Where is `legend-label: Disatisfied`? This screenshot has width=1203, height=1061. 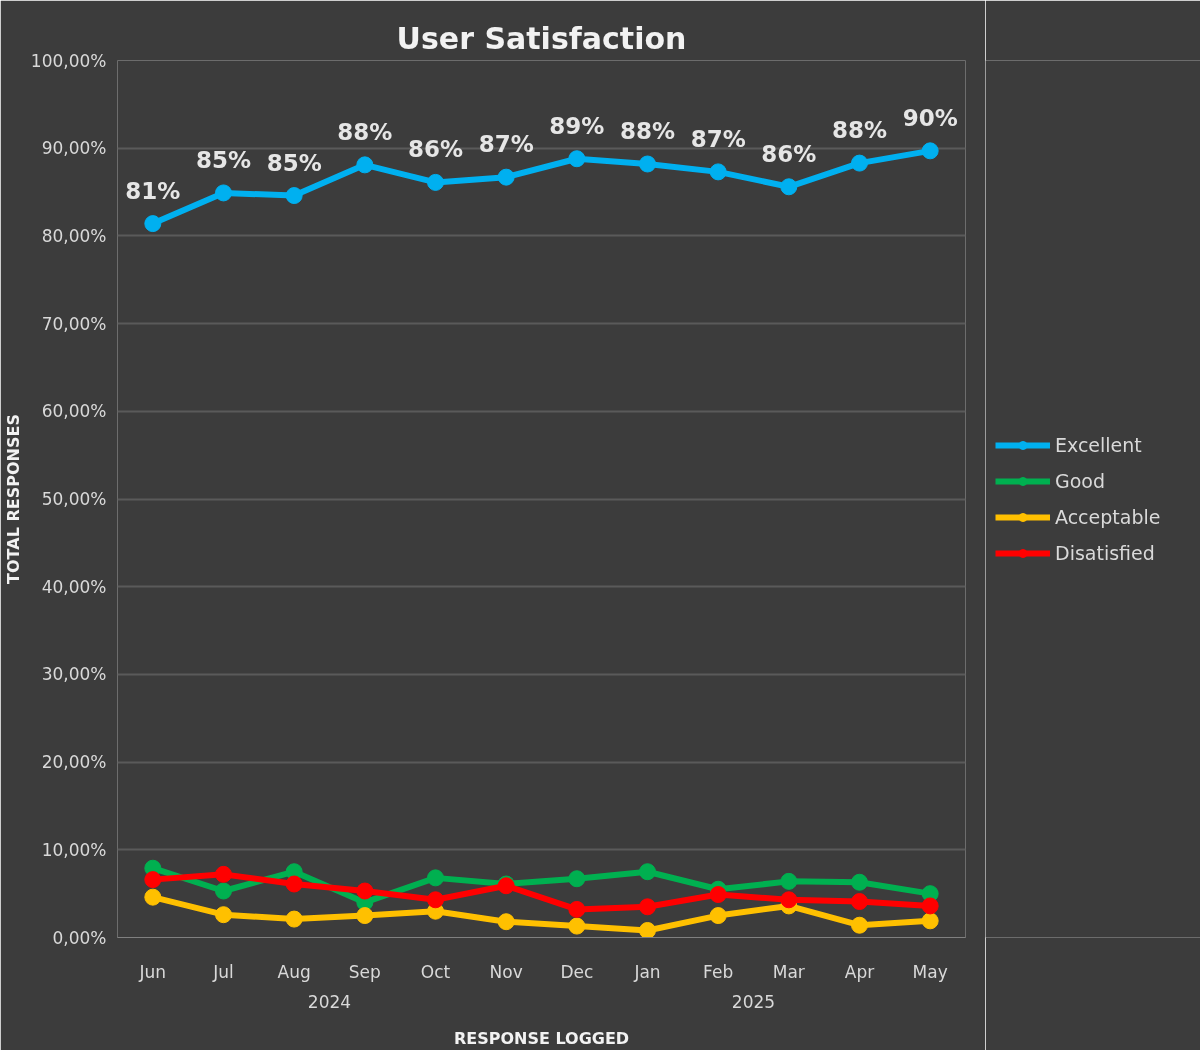
legend-label: Disatisfied is located at coordinates (1105, 552).